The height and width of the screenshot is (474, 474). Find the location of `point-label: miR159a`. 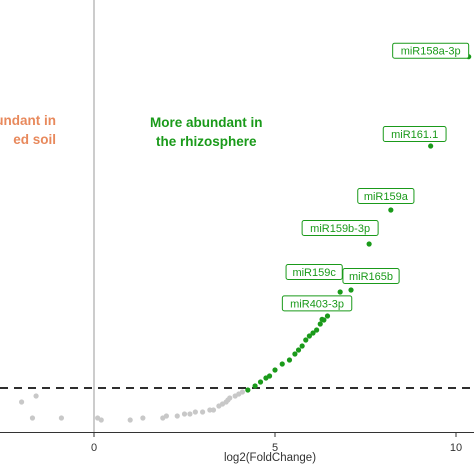

point-label: miR159a is located at coordinates (386, 197).